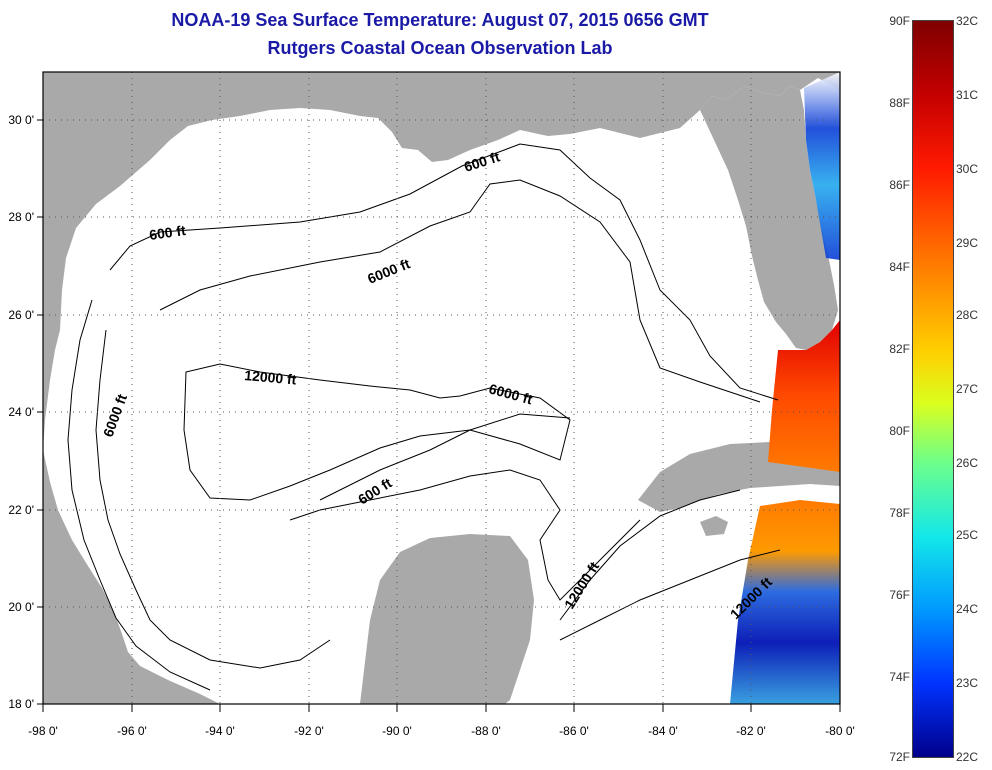 This screenshot has width=992, height=770. Describe the element at coordinates (447, 619) in the screenshot. I see `land-yucatan` at that location.